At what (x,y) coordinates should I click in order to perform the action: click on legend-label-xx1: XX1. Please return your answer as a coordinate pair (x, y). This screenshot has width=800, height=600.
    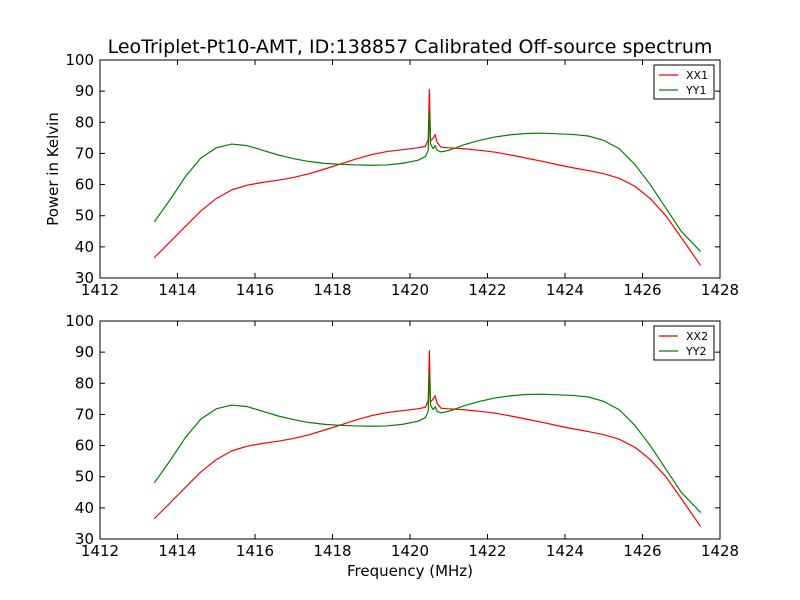
    Looking at the image, I should click on (697, 75).